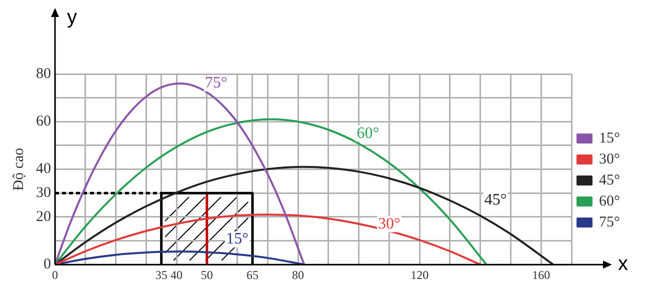 The width and height of the screenshot is (650, 291). I want to click on y-tick-label: 80, so click(43, 74).